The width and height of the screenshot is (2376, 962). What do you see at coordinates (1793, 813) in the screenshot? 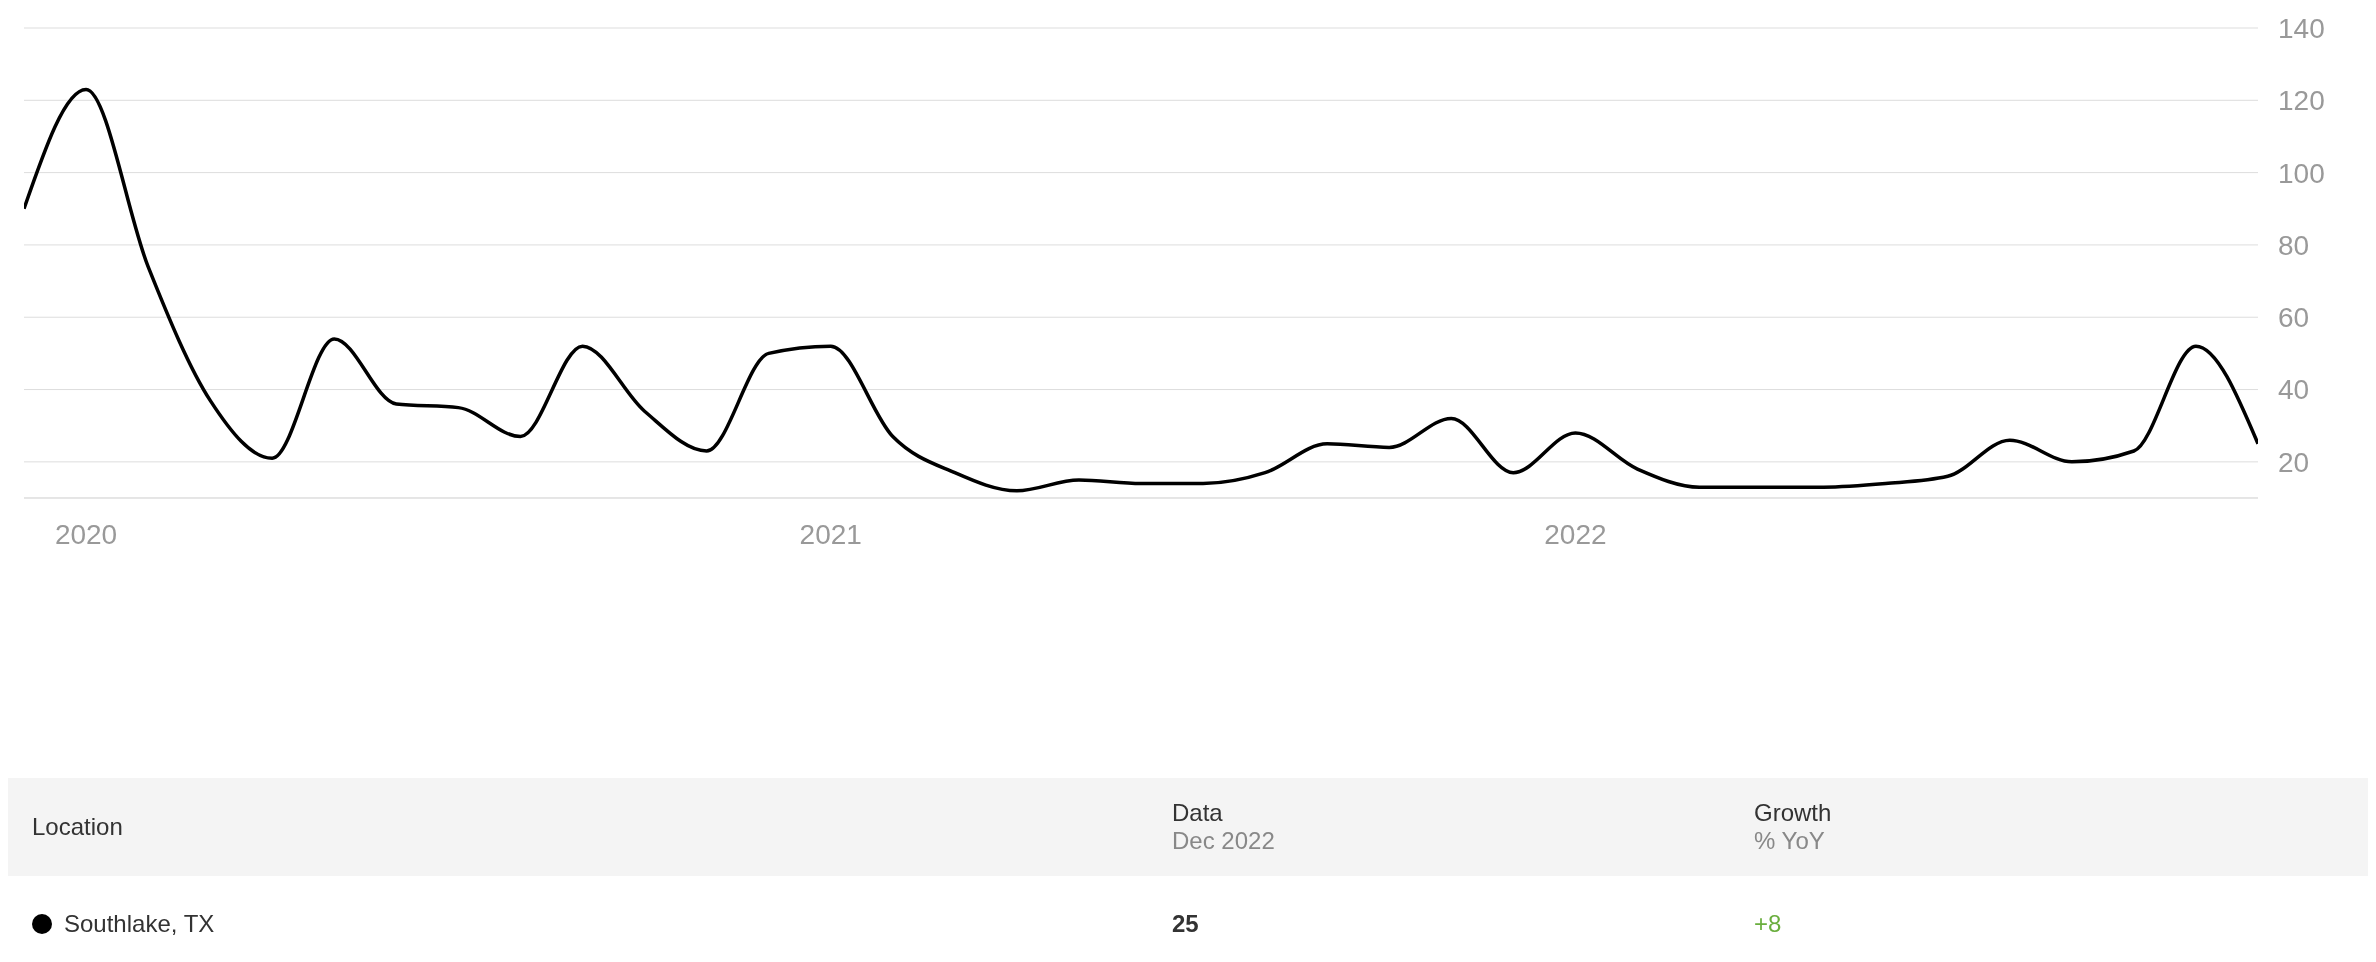
I see `text: Growth` at bounding box center [1793, 813].